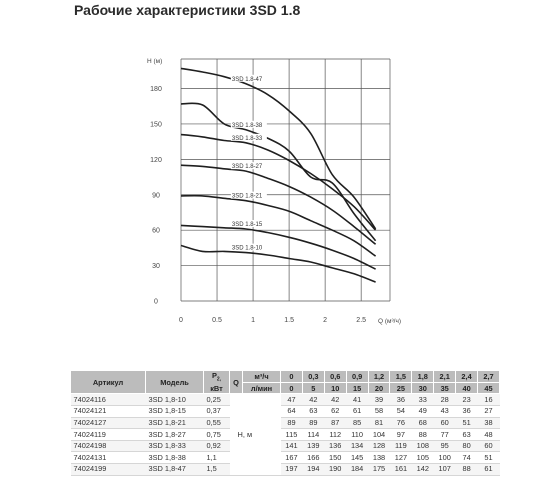 The image size is (560, 504). I want to click on cell-head-value: 43, so click(444, 411).